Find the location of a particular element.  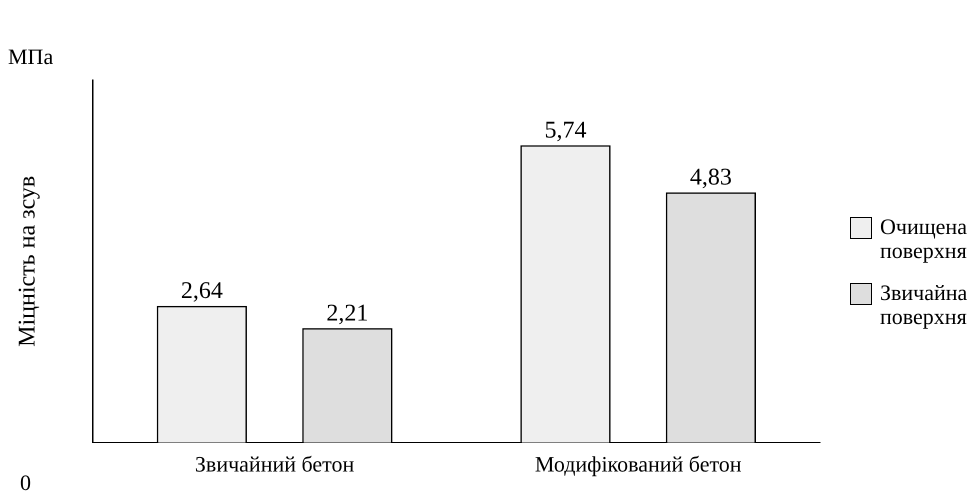

data-label: 2,21 is located at coordinates (347, 313).